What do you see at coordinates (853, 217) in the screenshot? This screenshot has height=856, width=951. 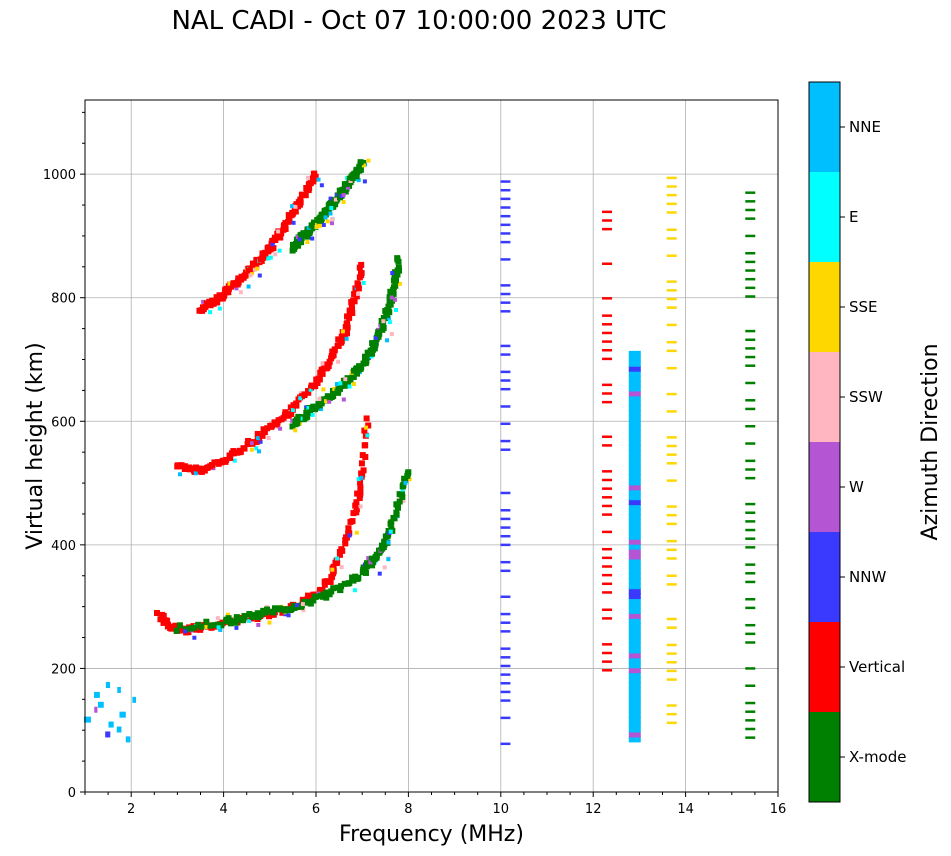 I see `colorbar-label: E` at bounding box center [853, 217].